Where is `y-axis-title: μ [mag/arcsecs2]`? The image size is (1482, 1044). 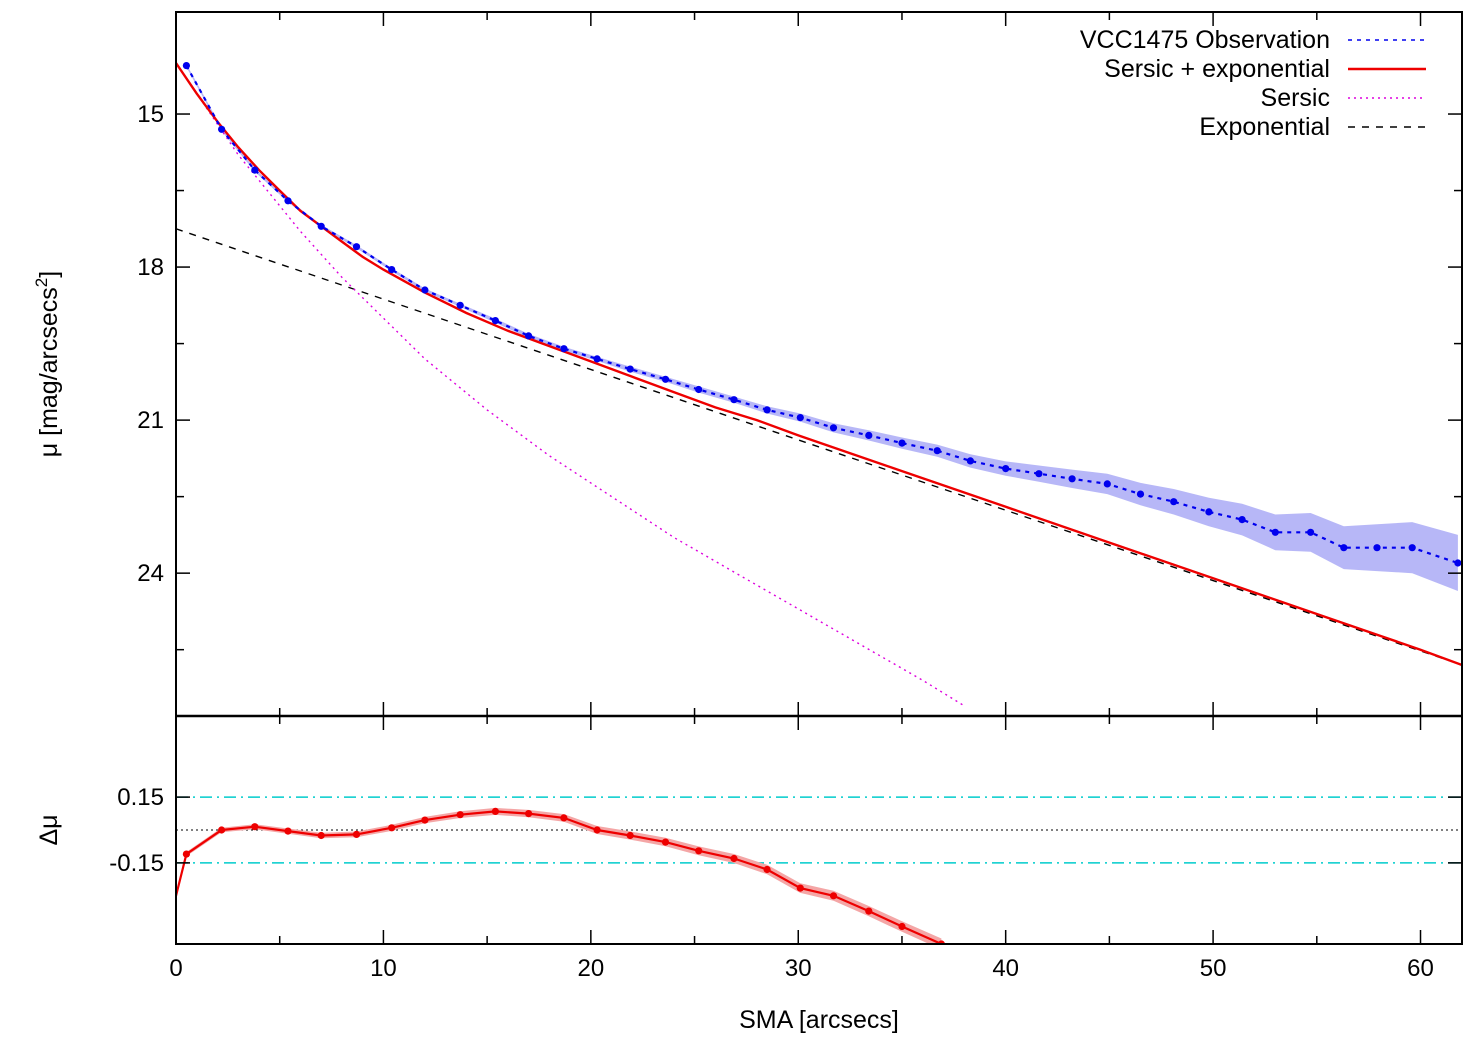 y-axis-title: μ [mag/arcsecs2] is located at coordinates (47, 364).